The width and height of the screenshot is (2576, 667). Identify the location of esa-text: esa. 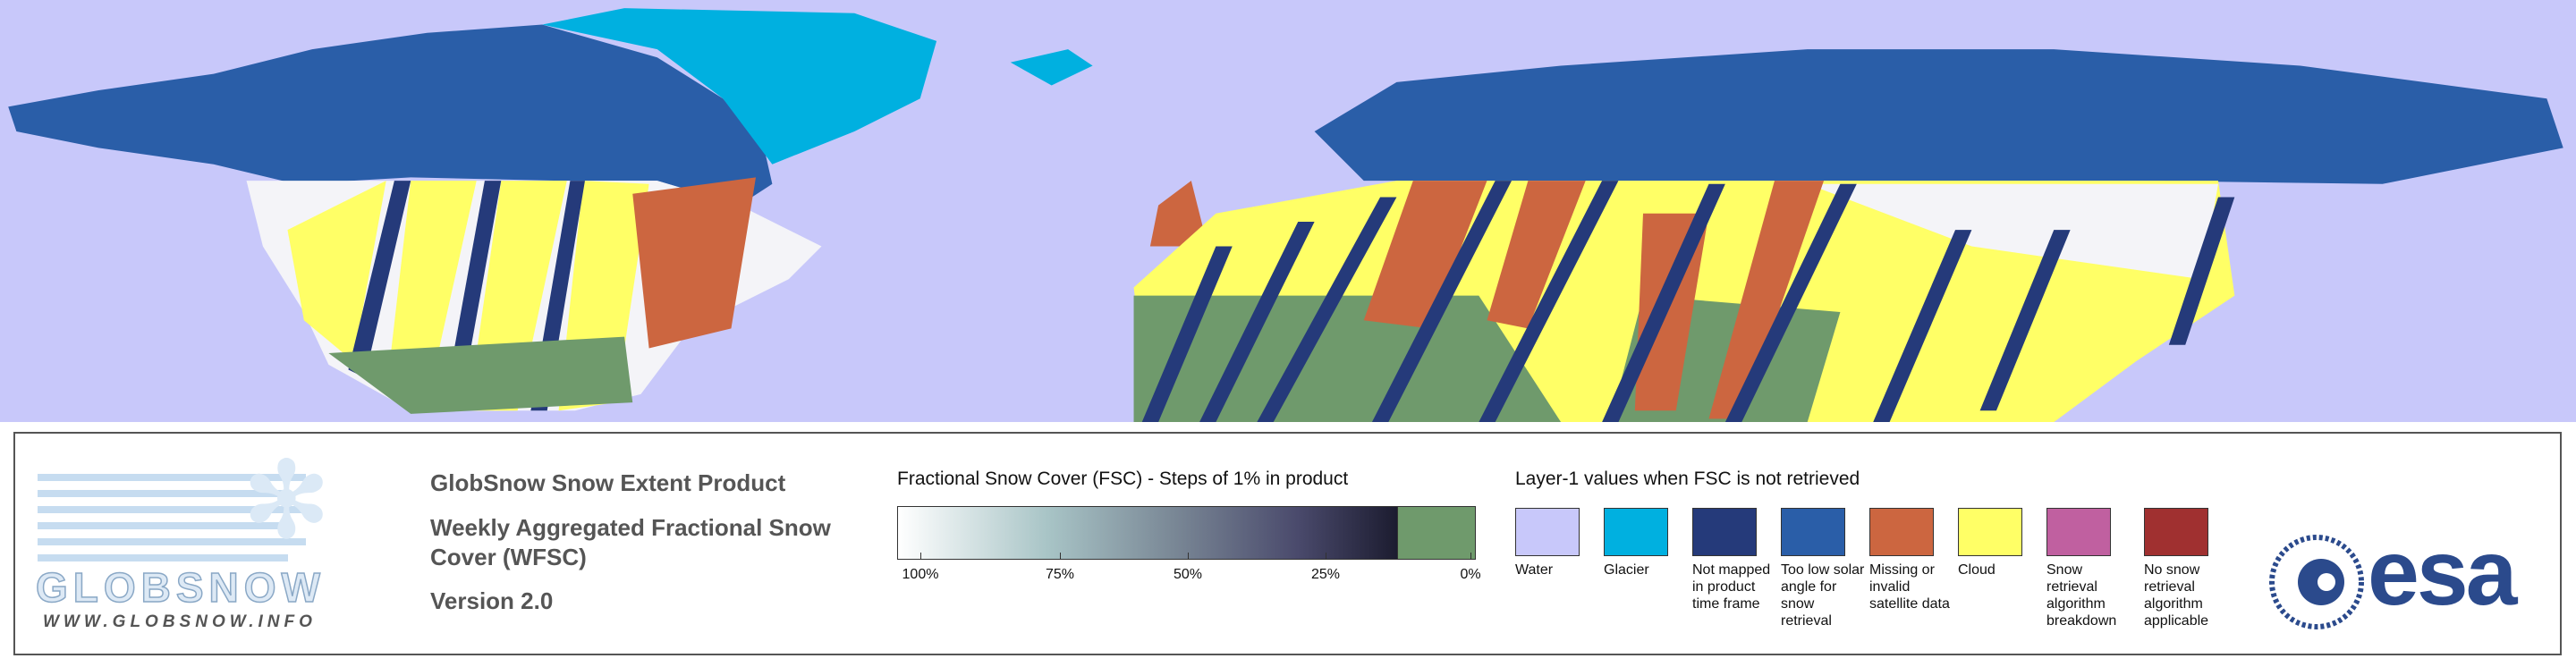
(2443, 573).